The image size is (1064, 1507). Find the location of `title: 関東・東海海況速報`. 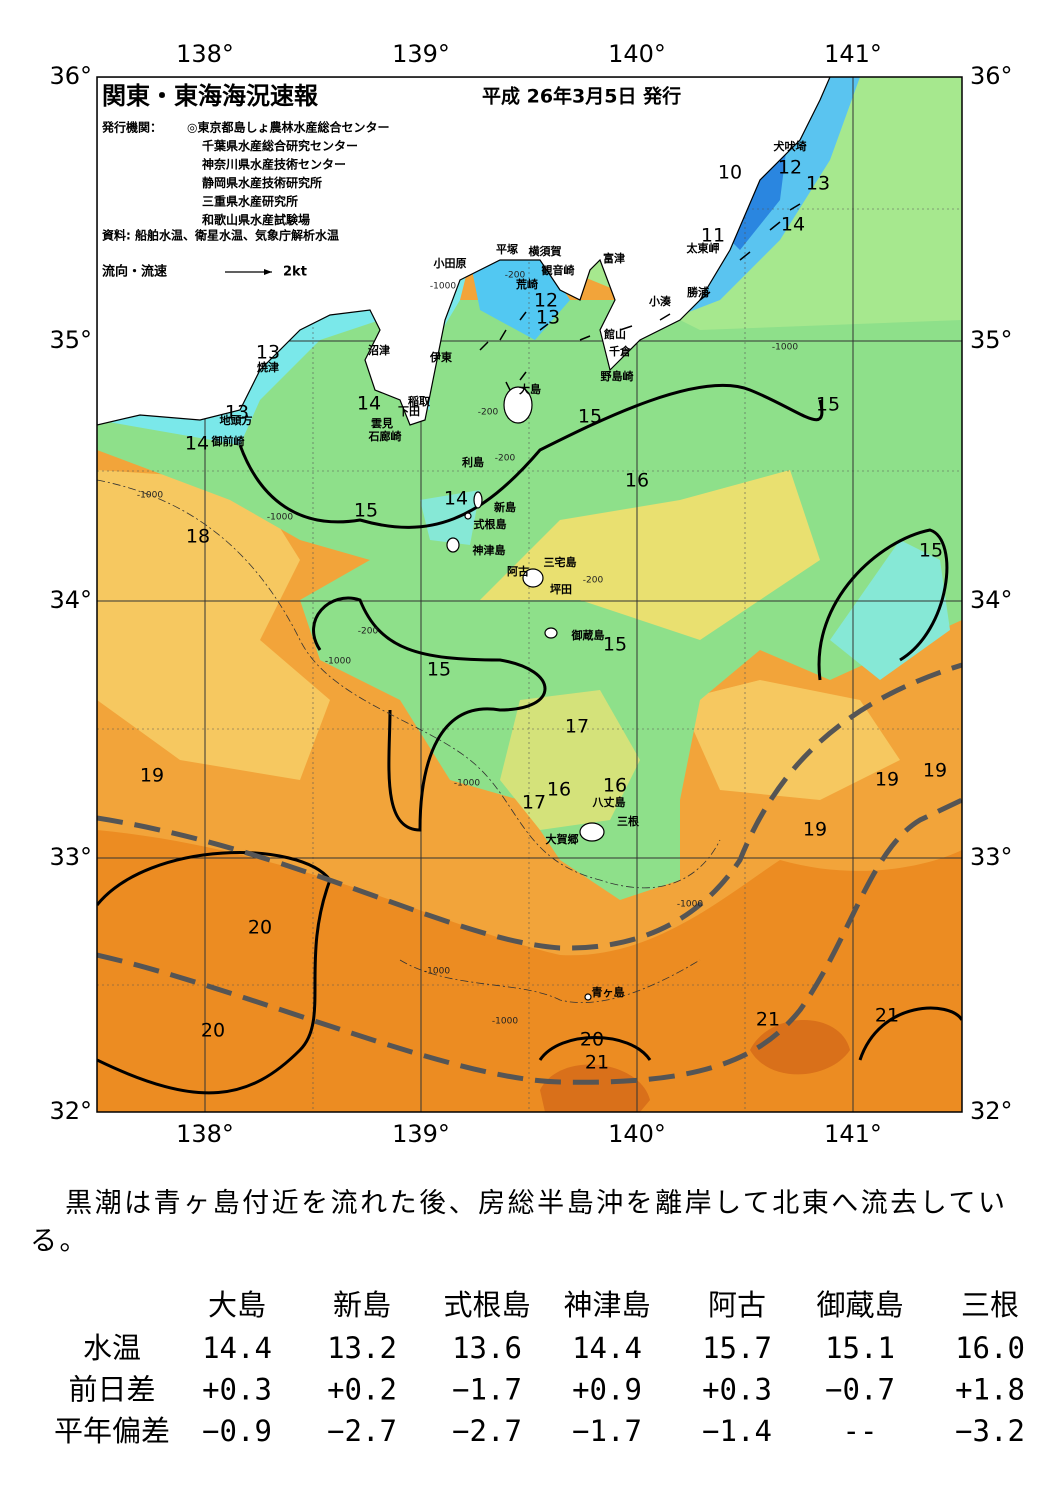

title: 関東・東海海況速報 is located at coordinates (210, 96).